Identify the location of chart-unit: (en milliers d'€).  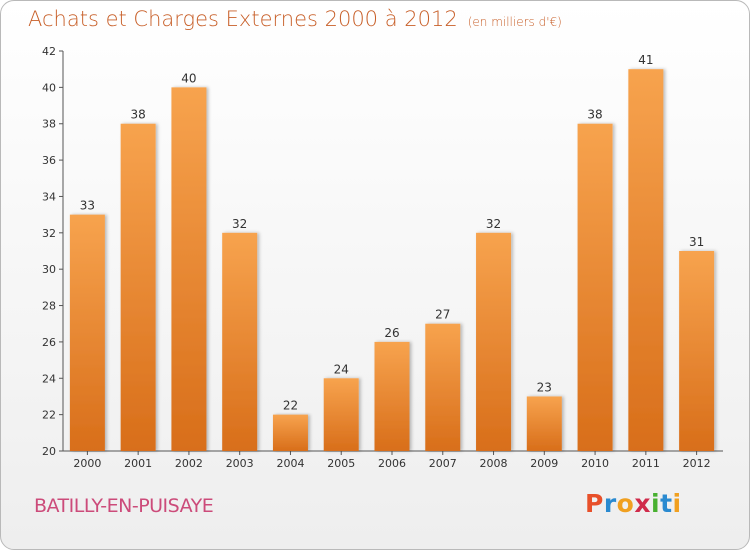
(514, 22).